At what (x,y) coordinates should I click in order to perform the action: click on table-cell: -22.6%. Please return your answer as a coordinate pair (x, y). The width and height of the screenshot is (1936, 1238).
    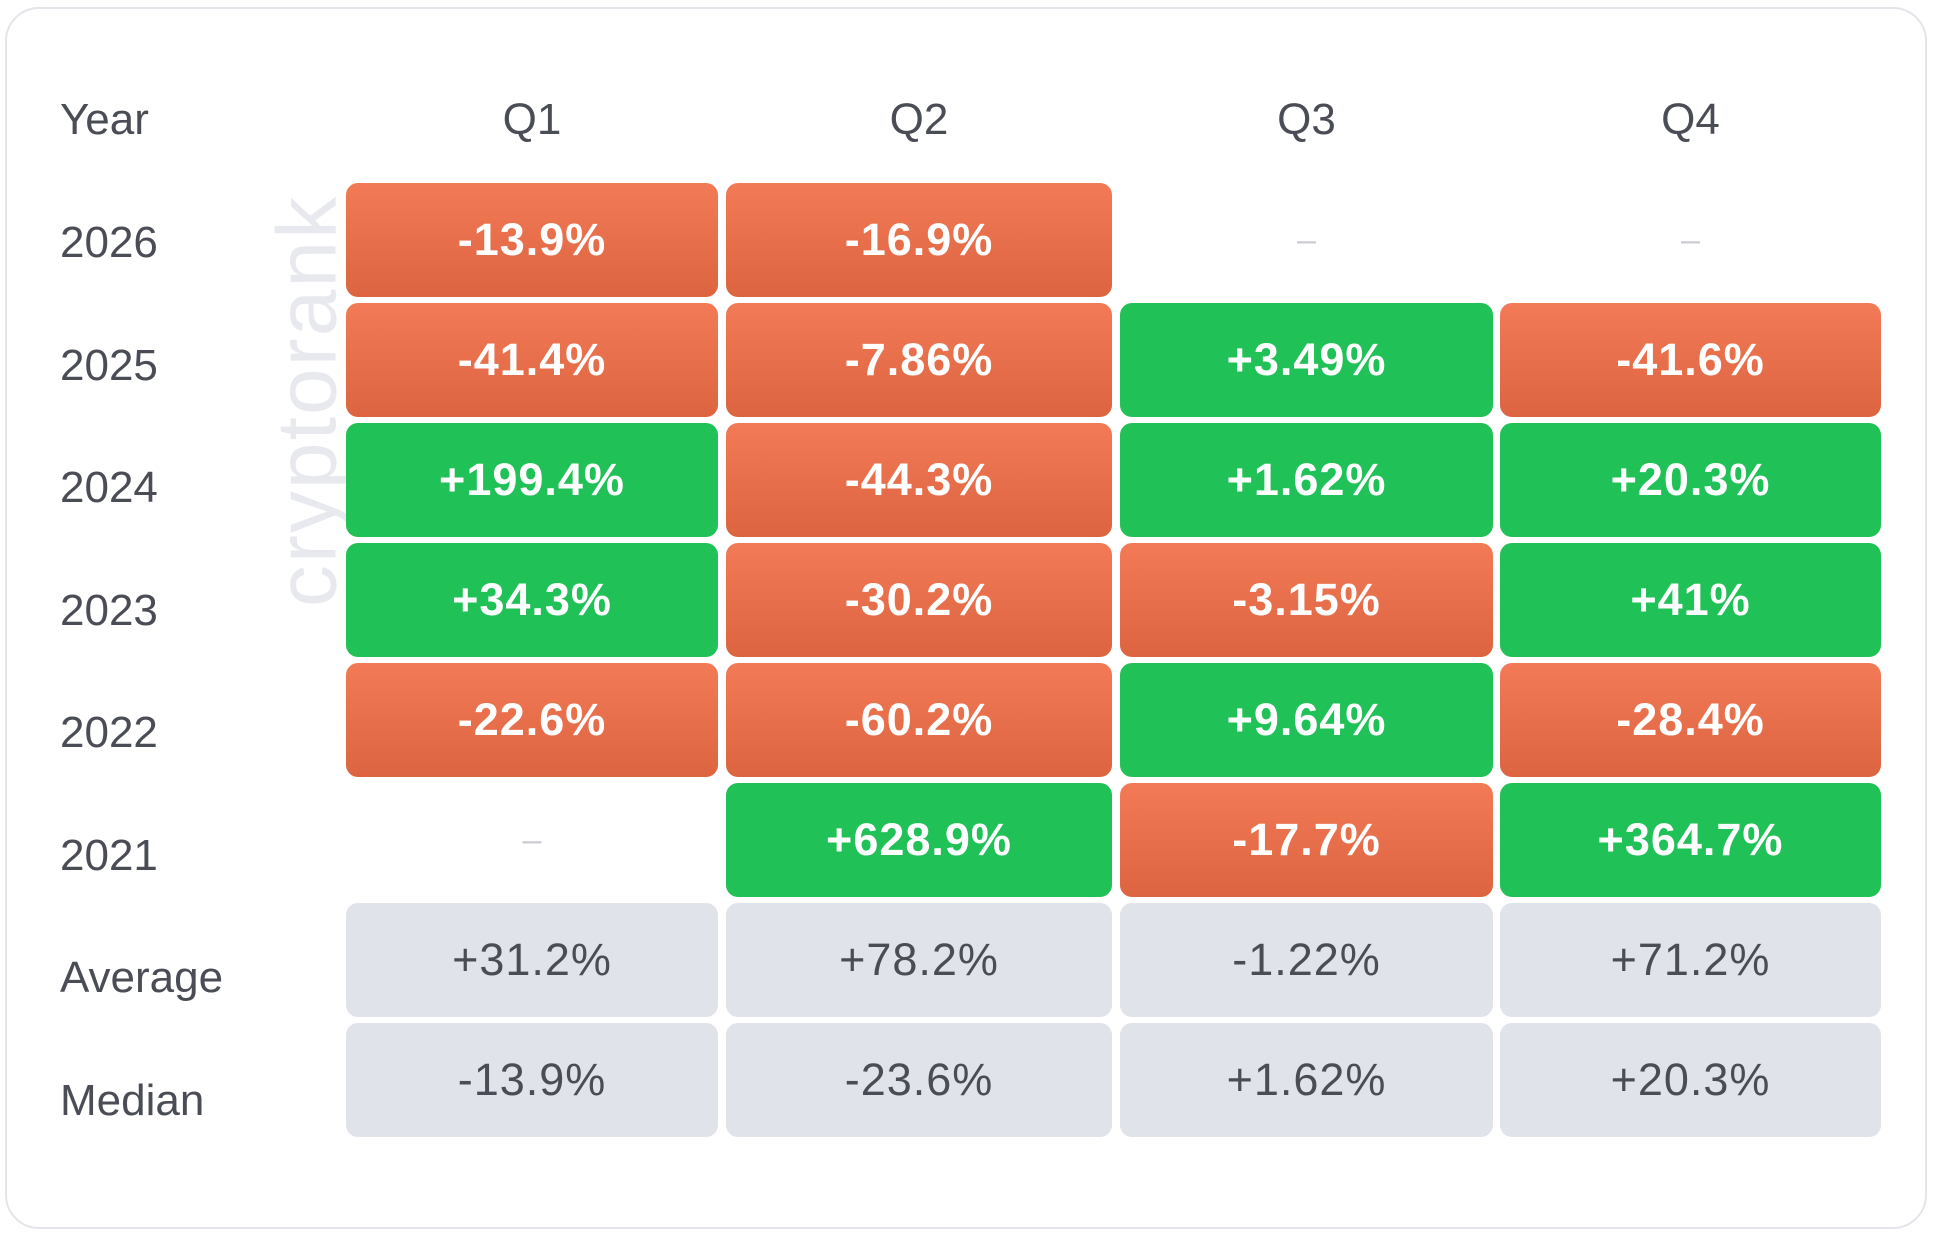
    Looking at the image, I should click on (532, 720).